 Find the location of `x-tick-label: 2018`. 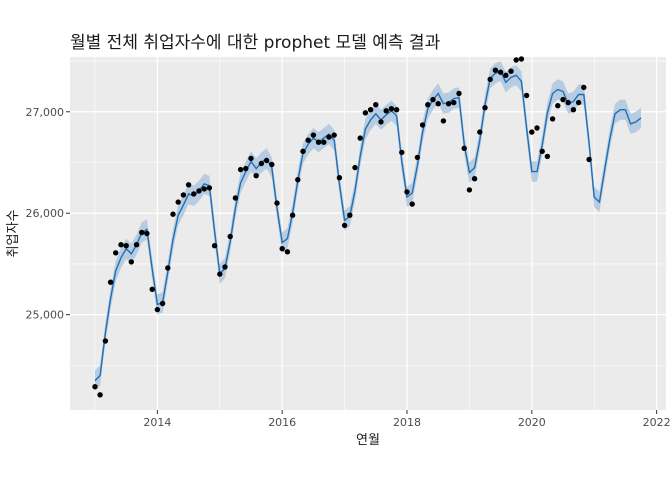

x-tick-label: 2018 is located at coordinates (407, 422).